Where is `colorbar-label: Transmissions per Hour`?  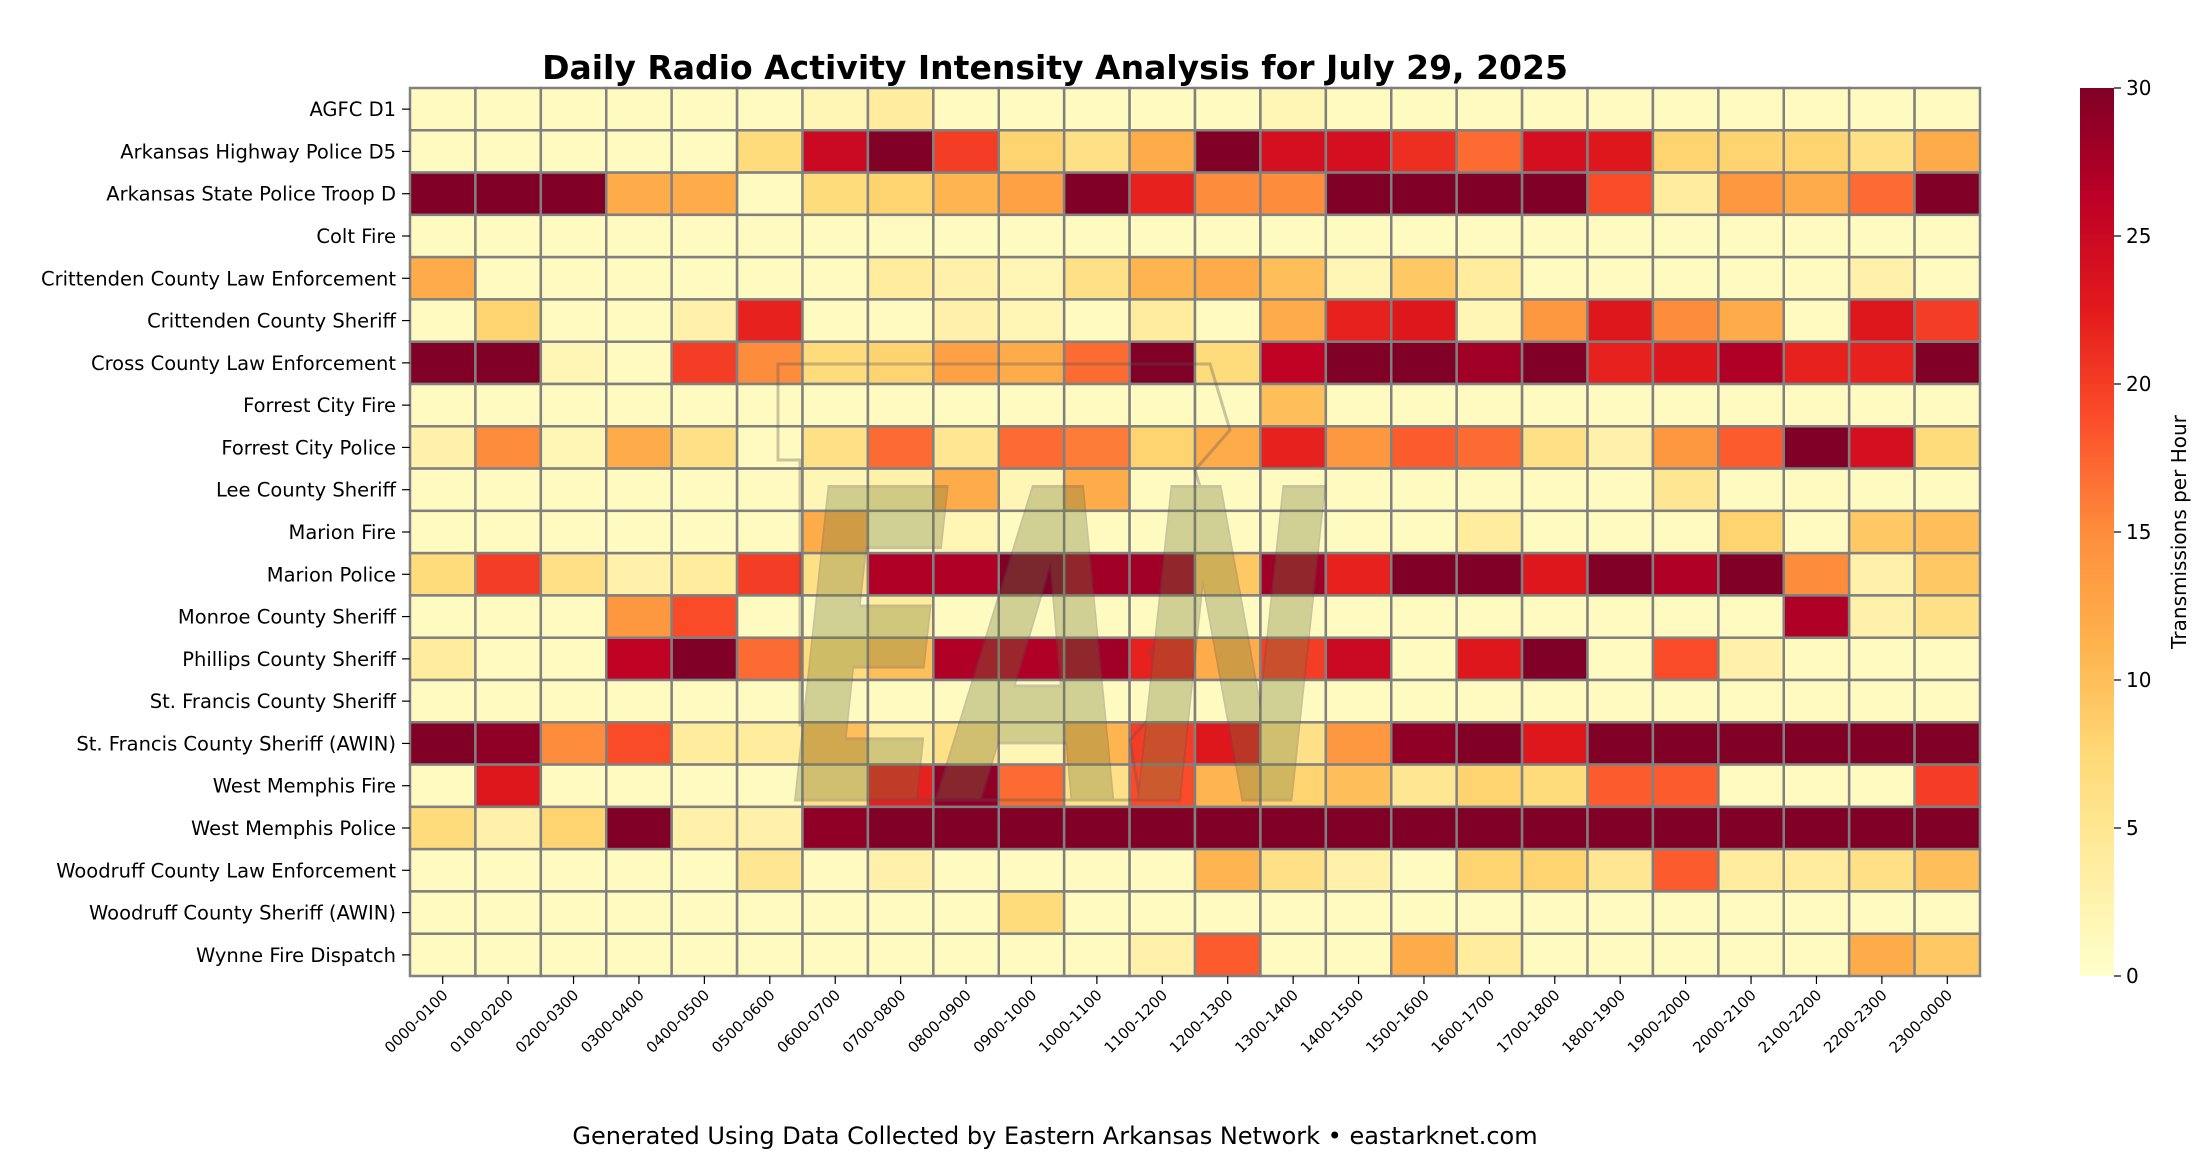
colorbar-label: Transmissions per Hour is located at coordinates (2179, 532).